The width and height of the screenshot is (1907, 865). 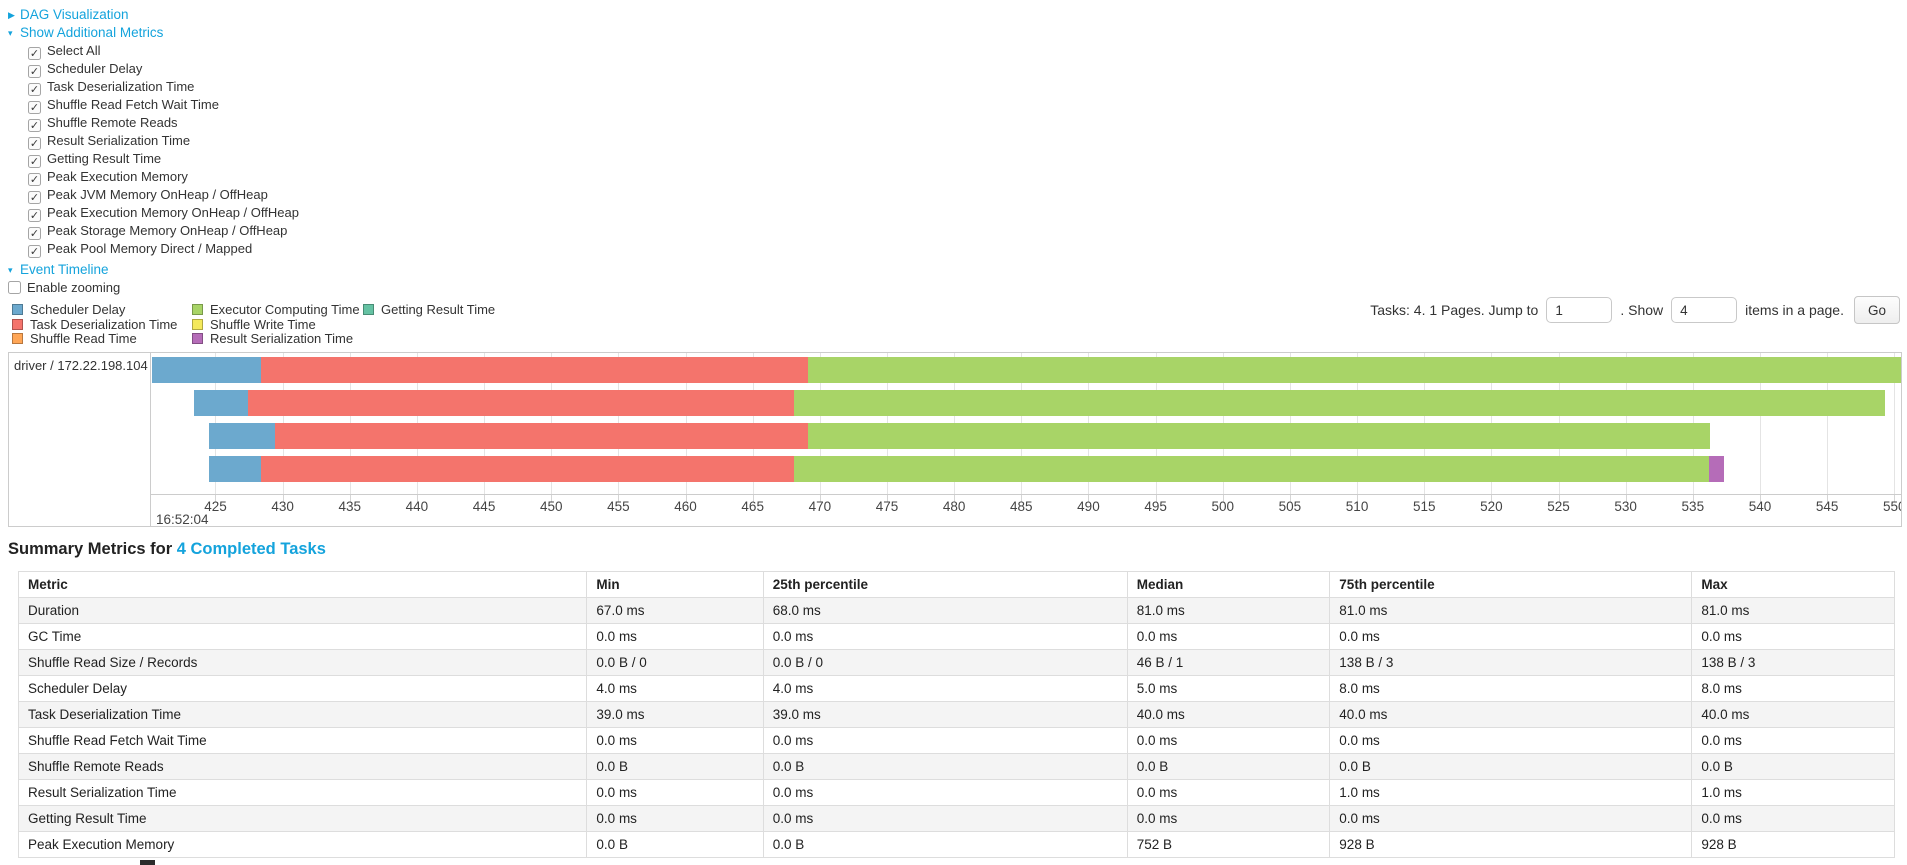 I want to click on metric-value-cell-min: 0.0 B / 0, so click(x=675, y=662).